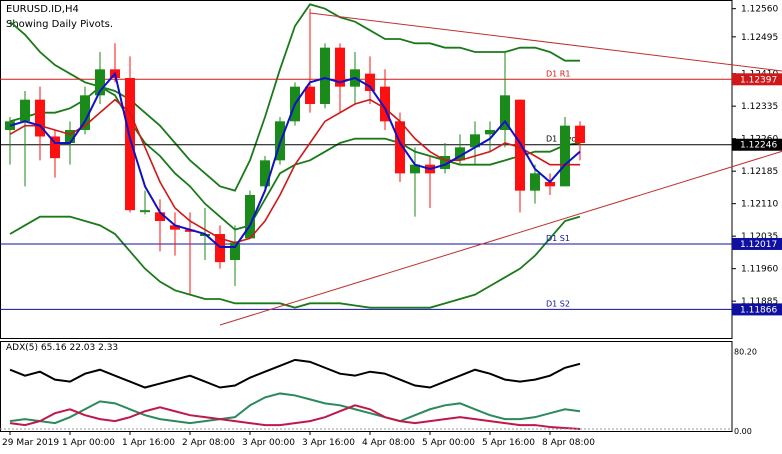  I want to click on price-level-tag-text: 1.11866, so click(758, 310).